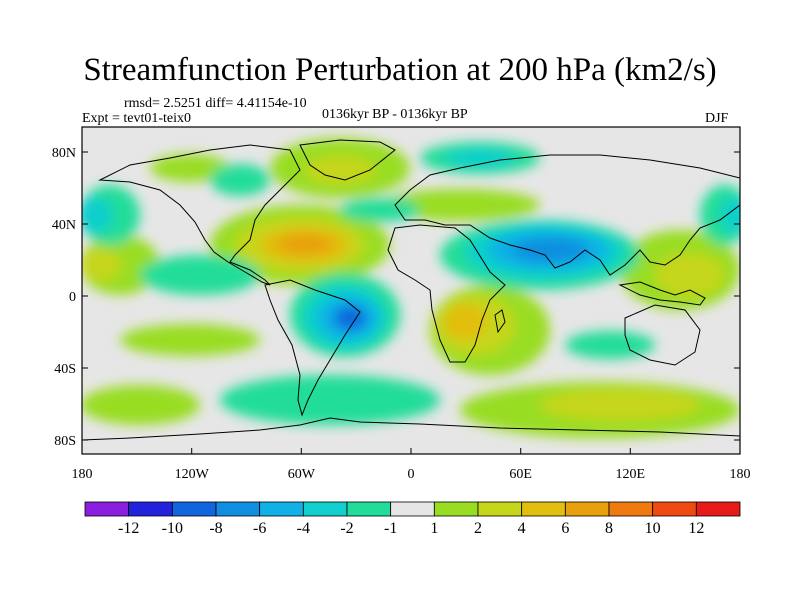 The width and height of the screenshot is (800, 600). Describe the element at coordinates (662, 293) in the screenshot. I see `coast-maritime` at that location.